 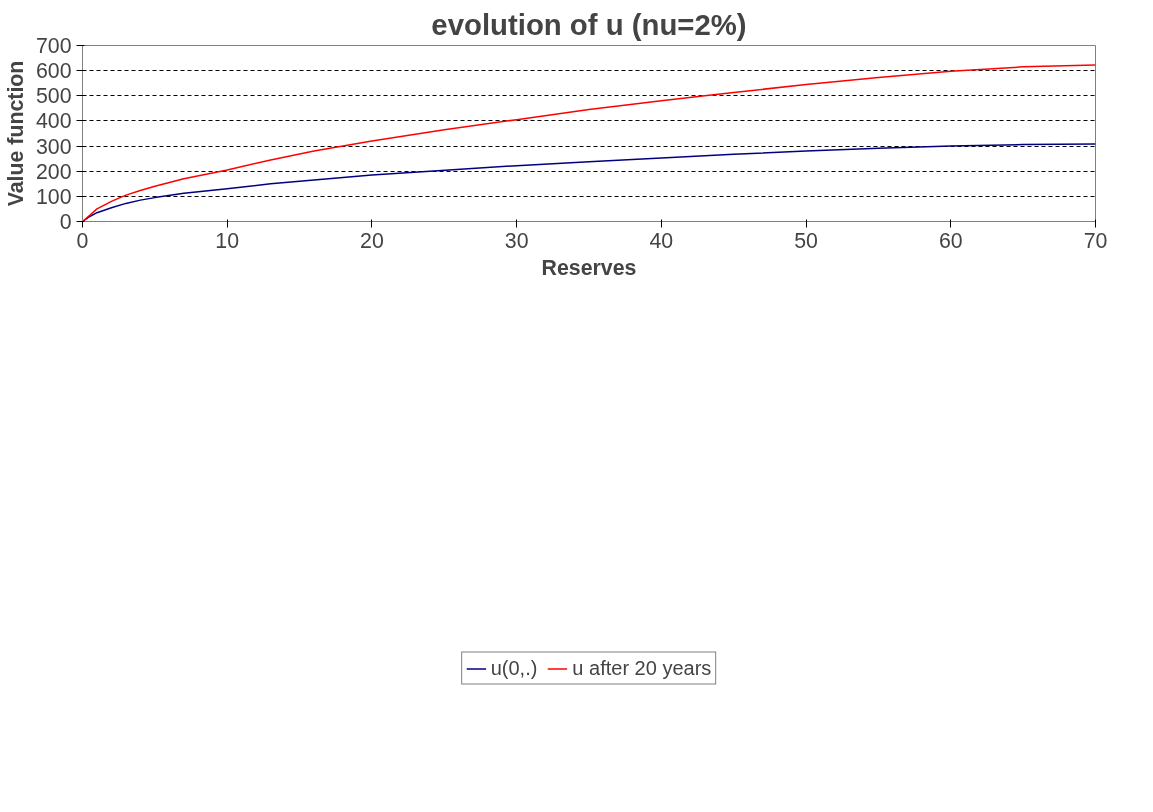 I want to click on chart-title: evolution of u (nu=2%), so click(x=589, y=24).